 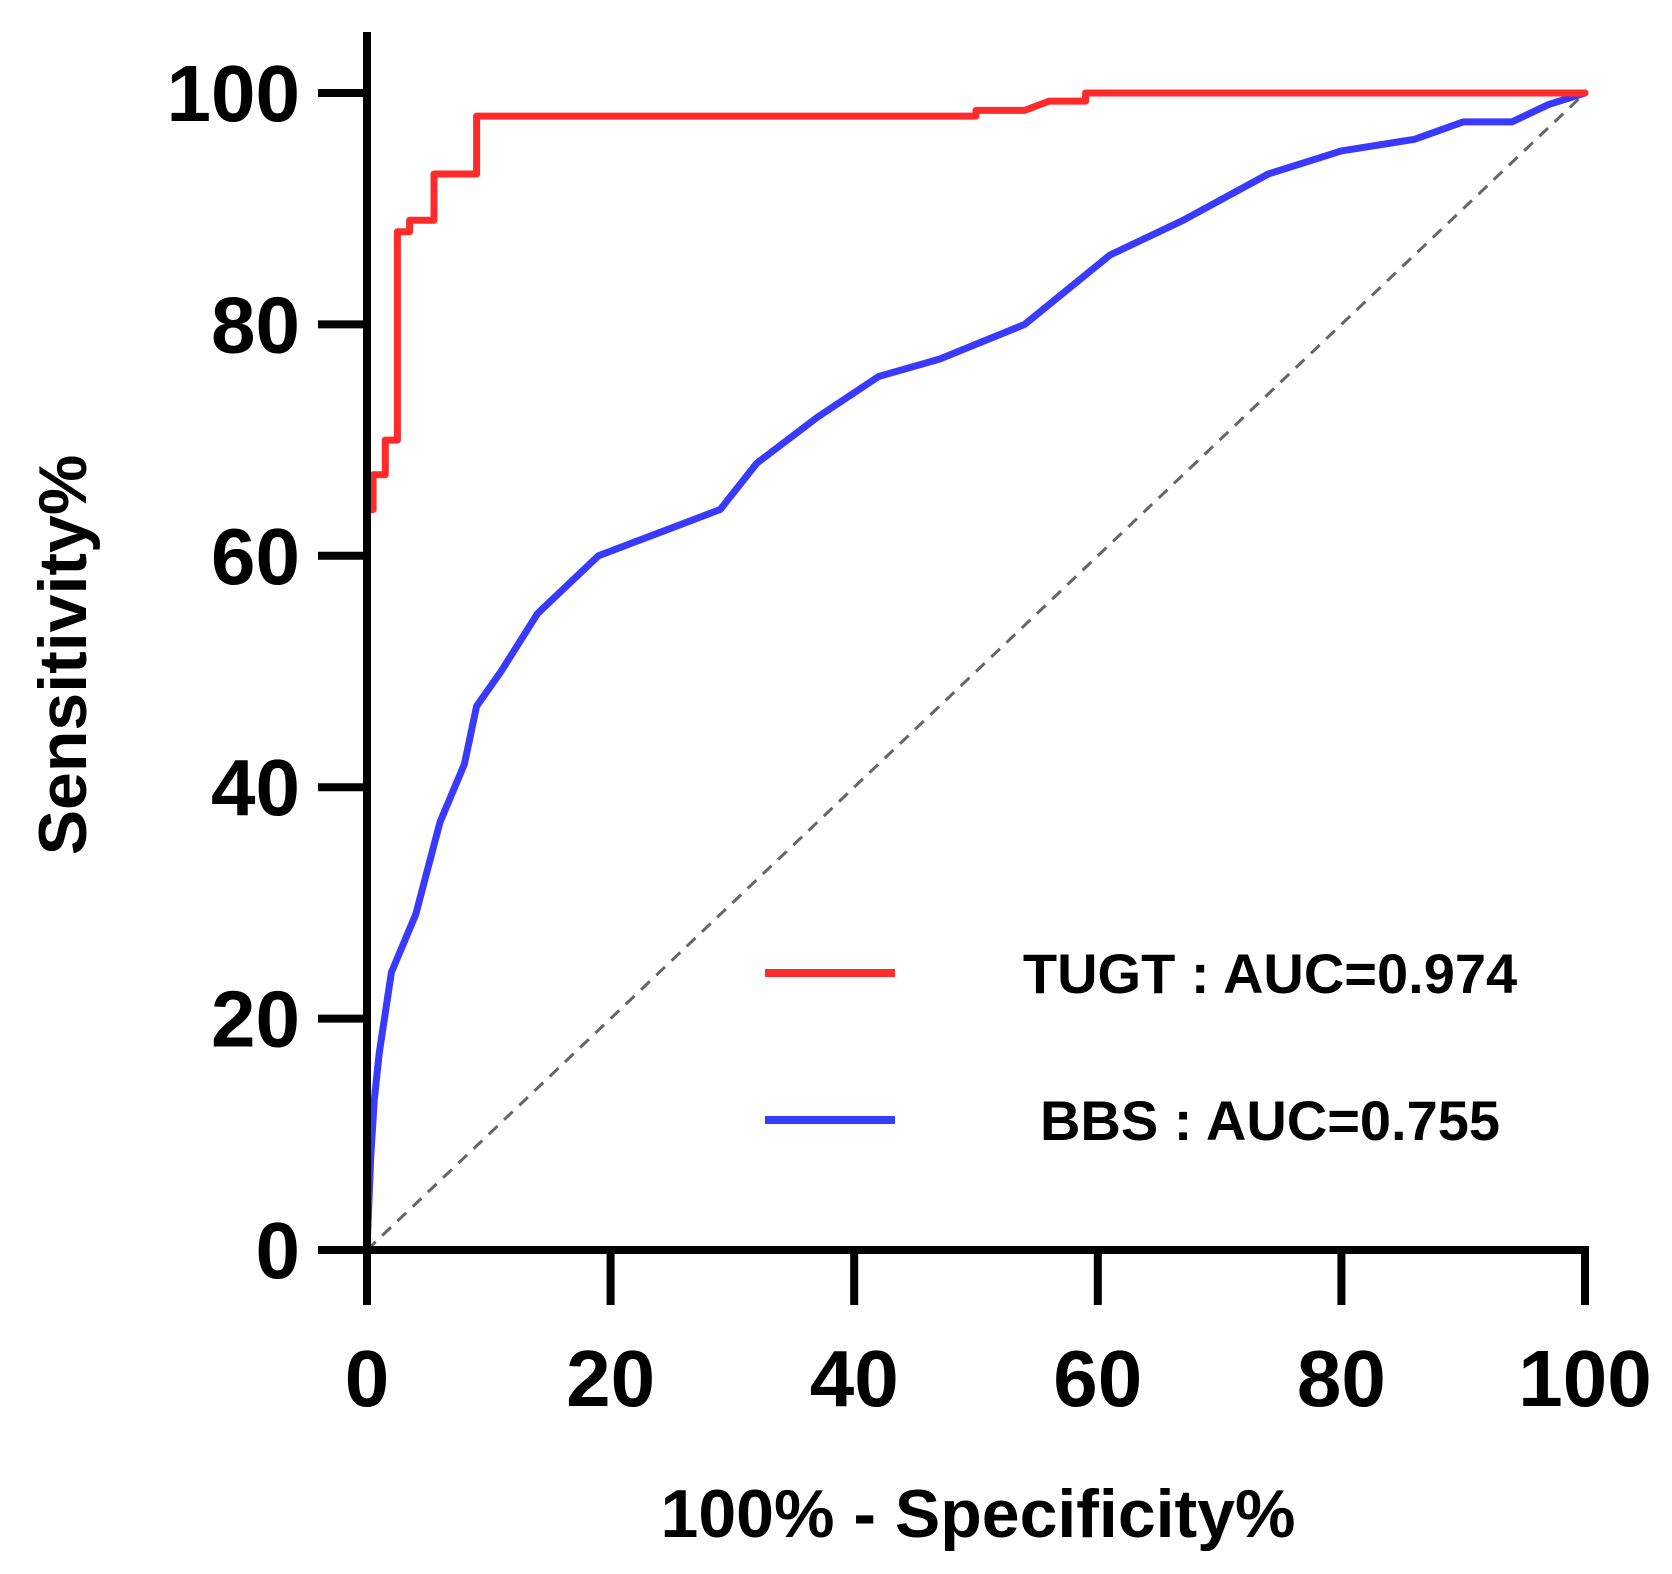 I want to click on x-tick-label-60: 60, so click(x=1097, y=1378).